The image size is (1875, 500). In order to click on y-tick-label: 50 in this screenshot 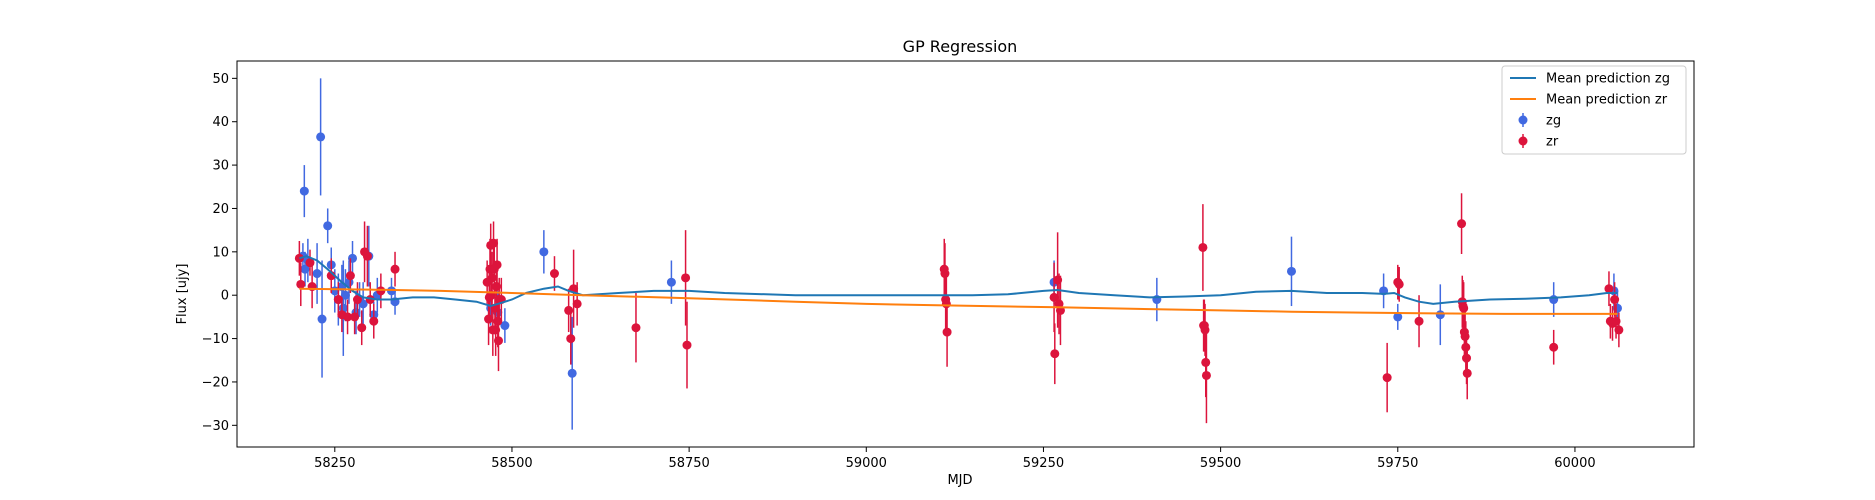, I will do `click(220, 79)`.